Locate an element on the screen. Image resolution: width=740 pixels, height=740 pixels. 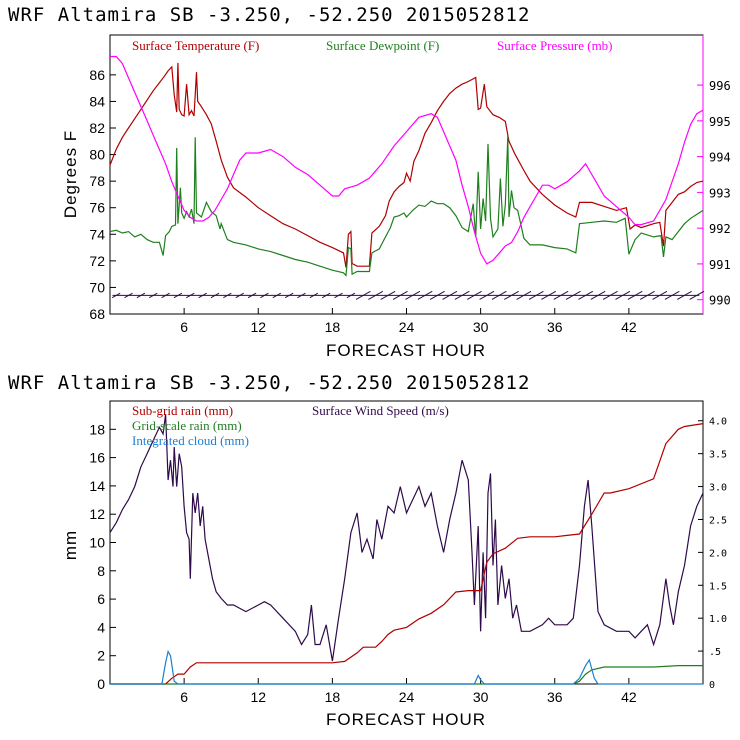
p2-y2tick-label-5: 2.5 is located at coordinates (718, 520).